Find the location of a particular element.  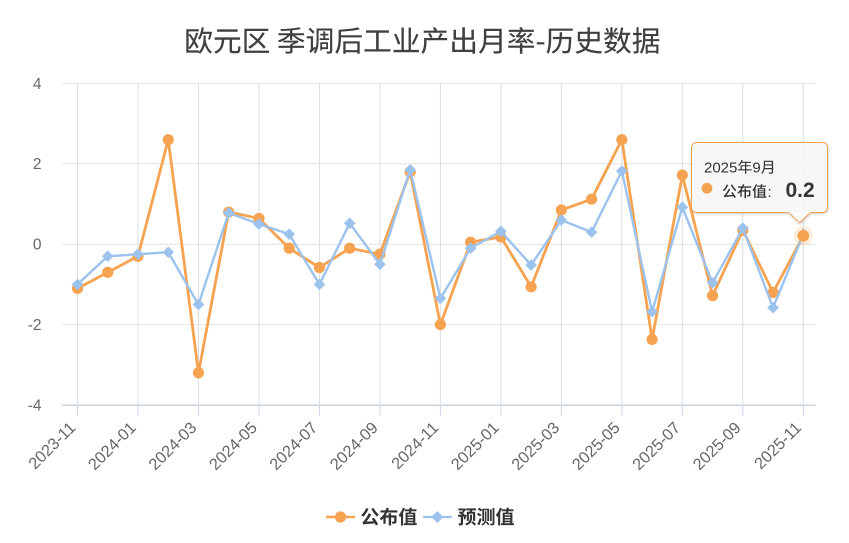

svg-text: 0.2 is located at coordinates (800, 190).